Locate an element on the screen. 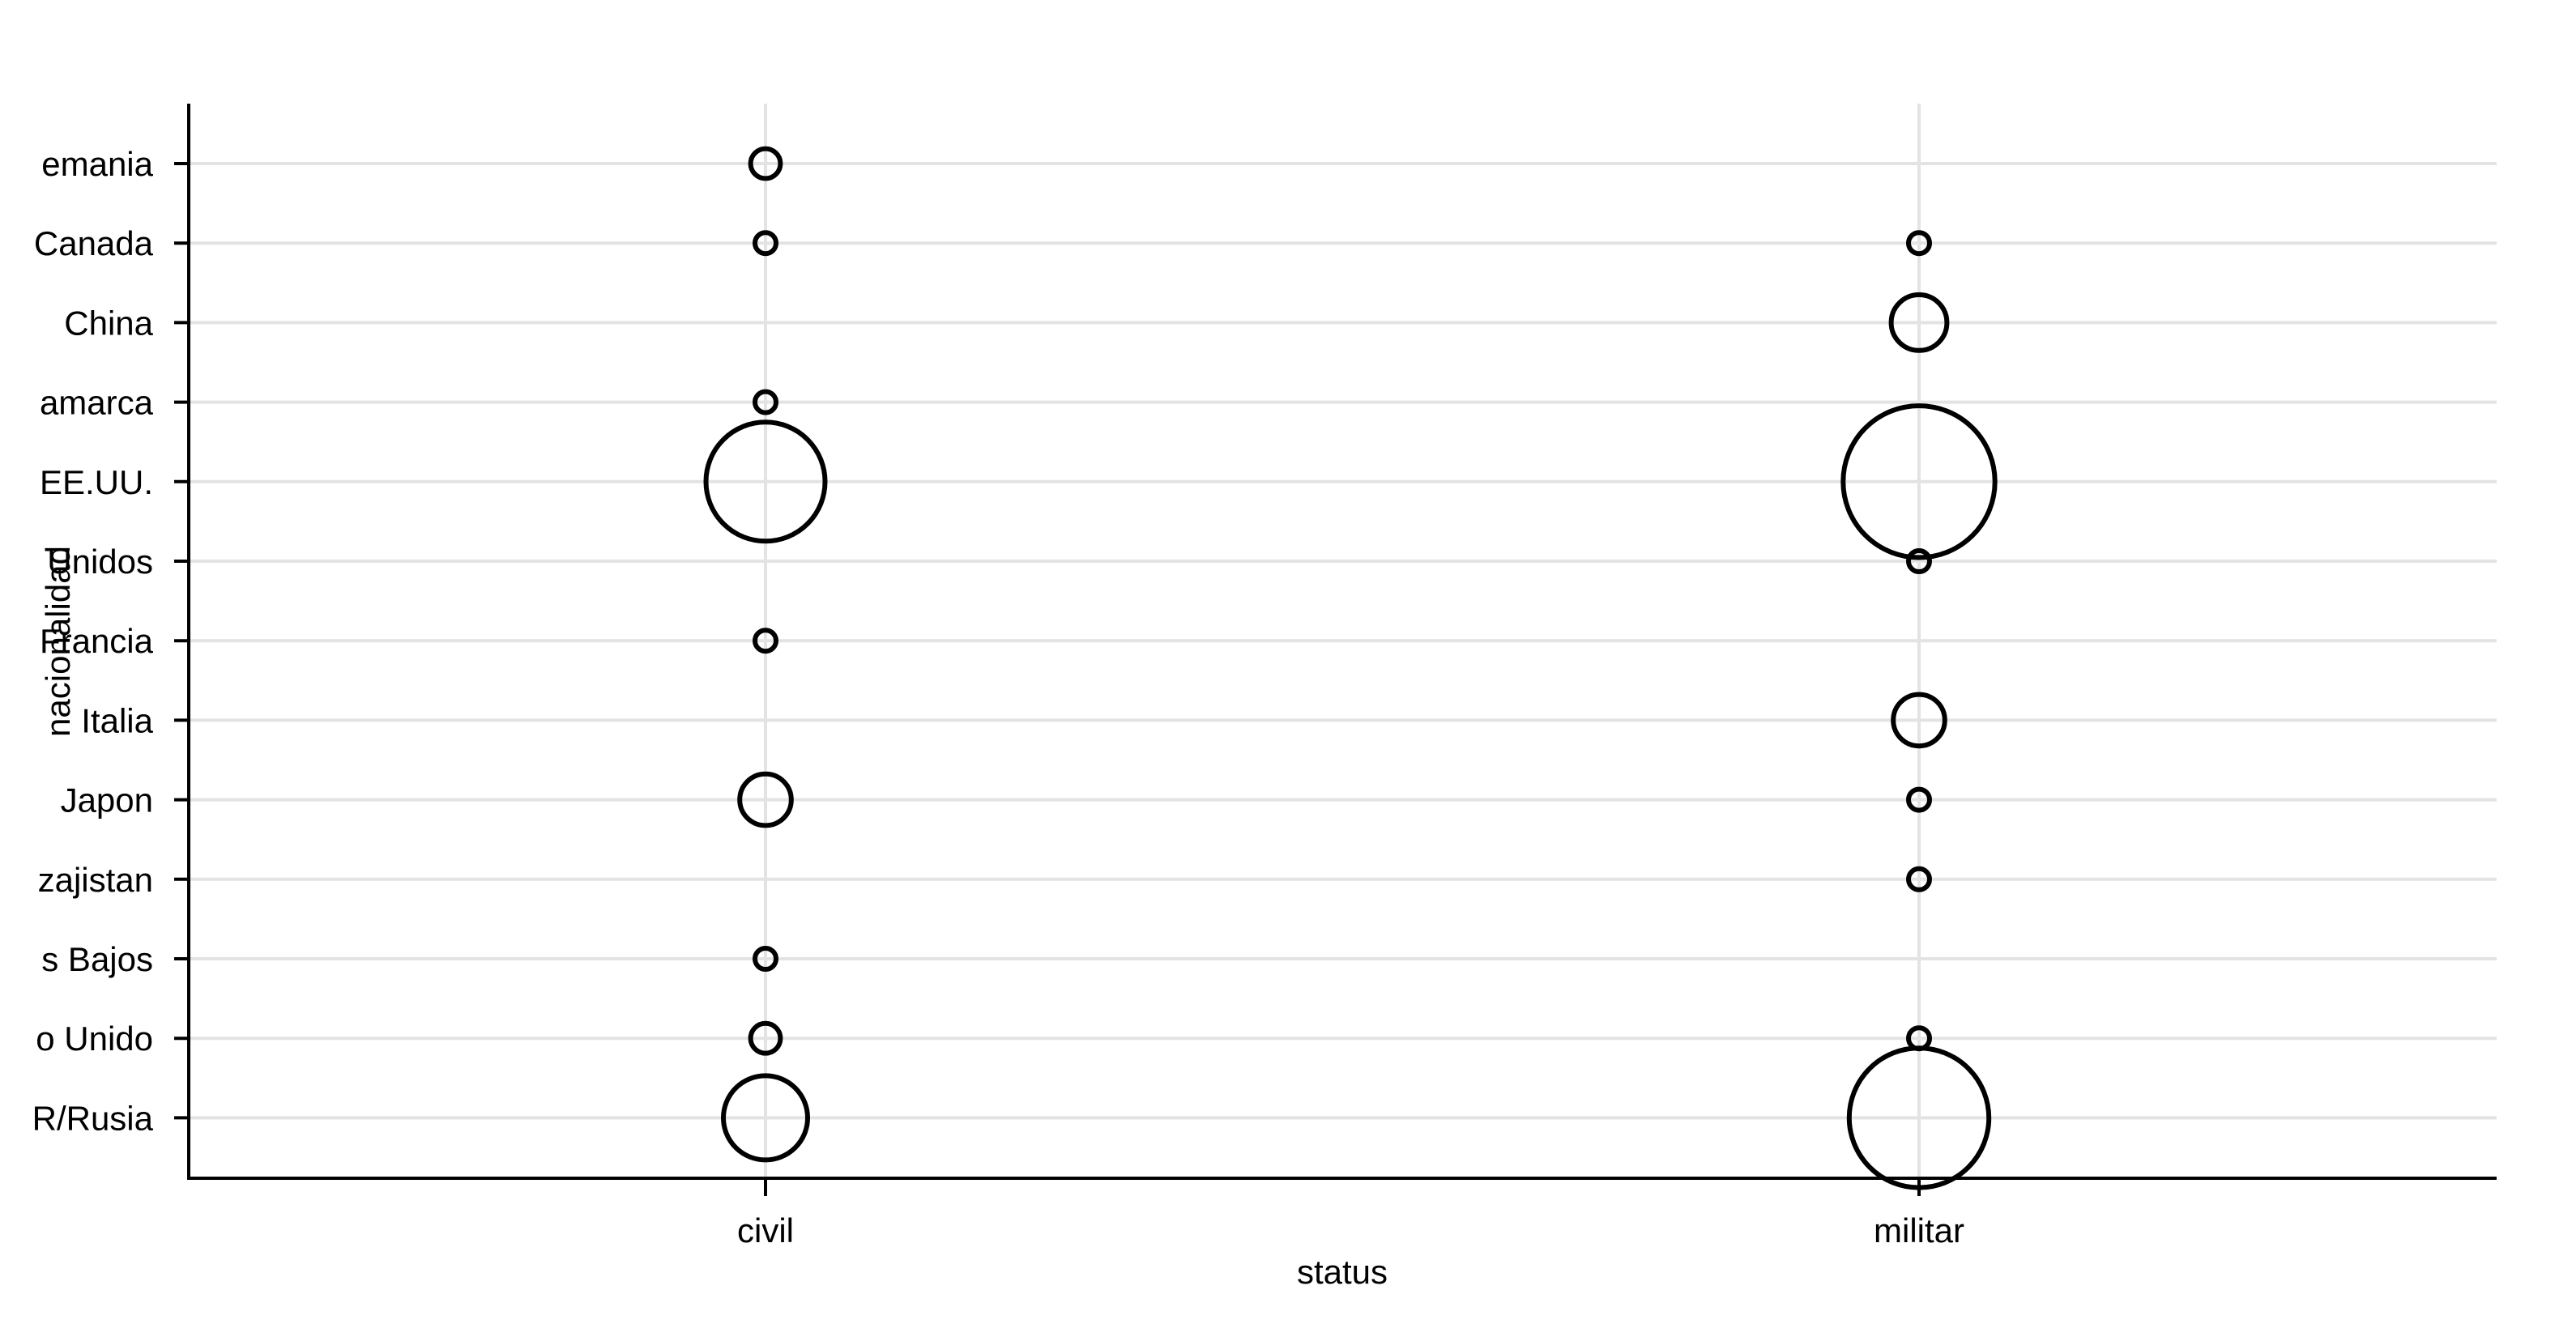 This screenshot has width=2576, height=1341. bubble-civil-japon is located at coordinates (765, 799).